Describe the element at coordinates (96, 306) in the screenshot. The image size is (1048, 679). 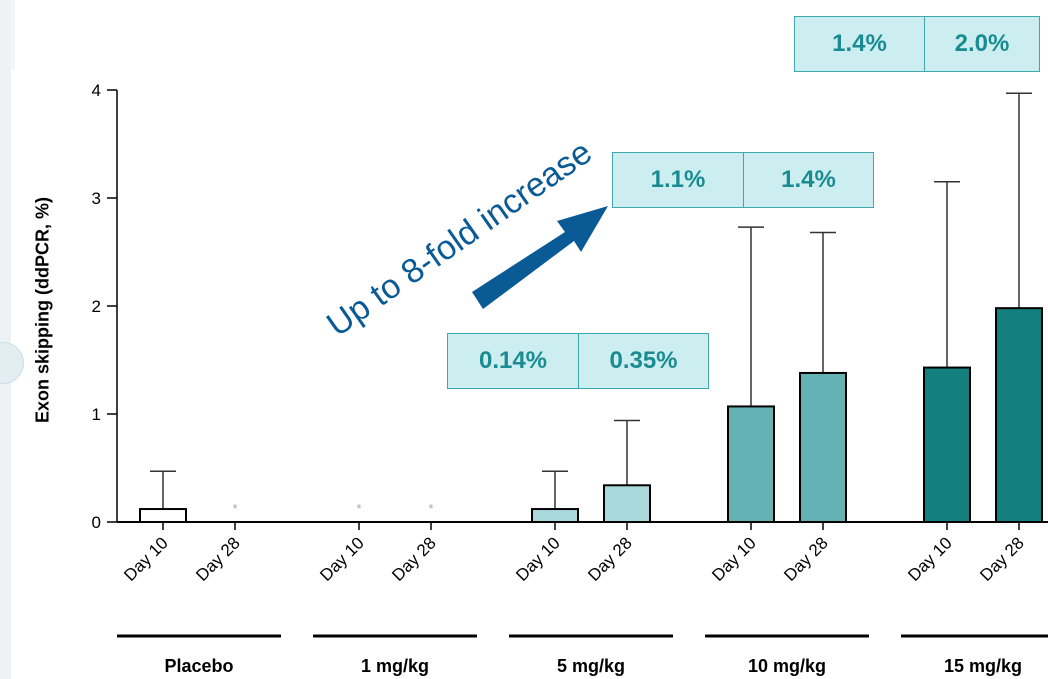
I see `y-tick-label: 2` at that location.